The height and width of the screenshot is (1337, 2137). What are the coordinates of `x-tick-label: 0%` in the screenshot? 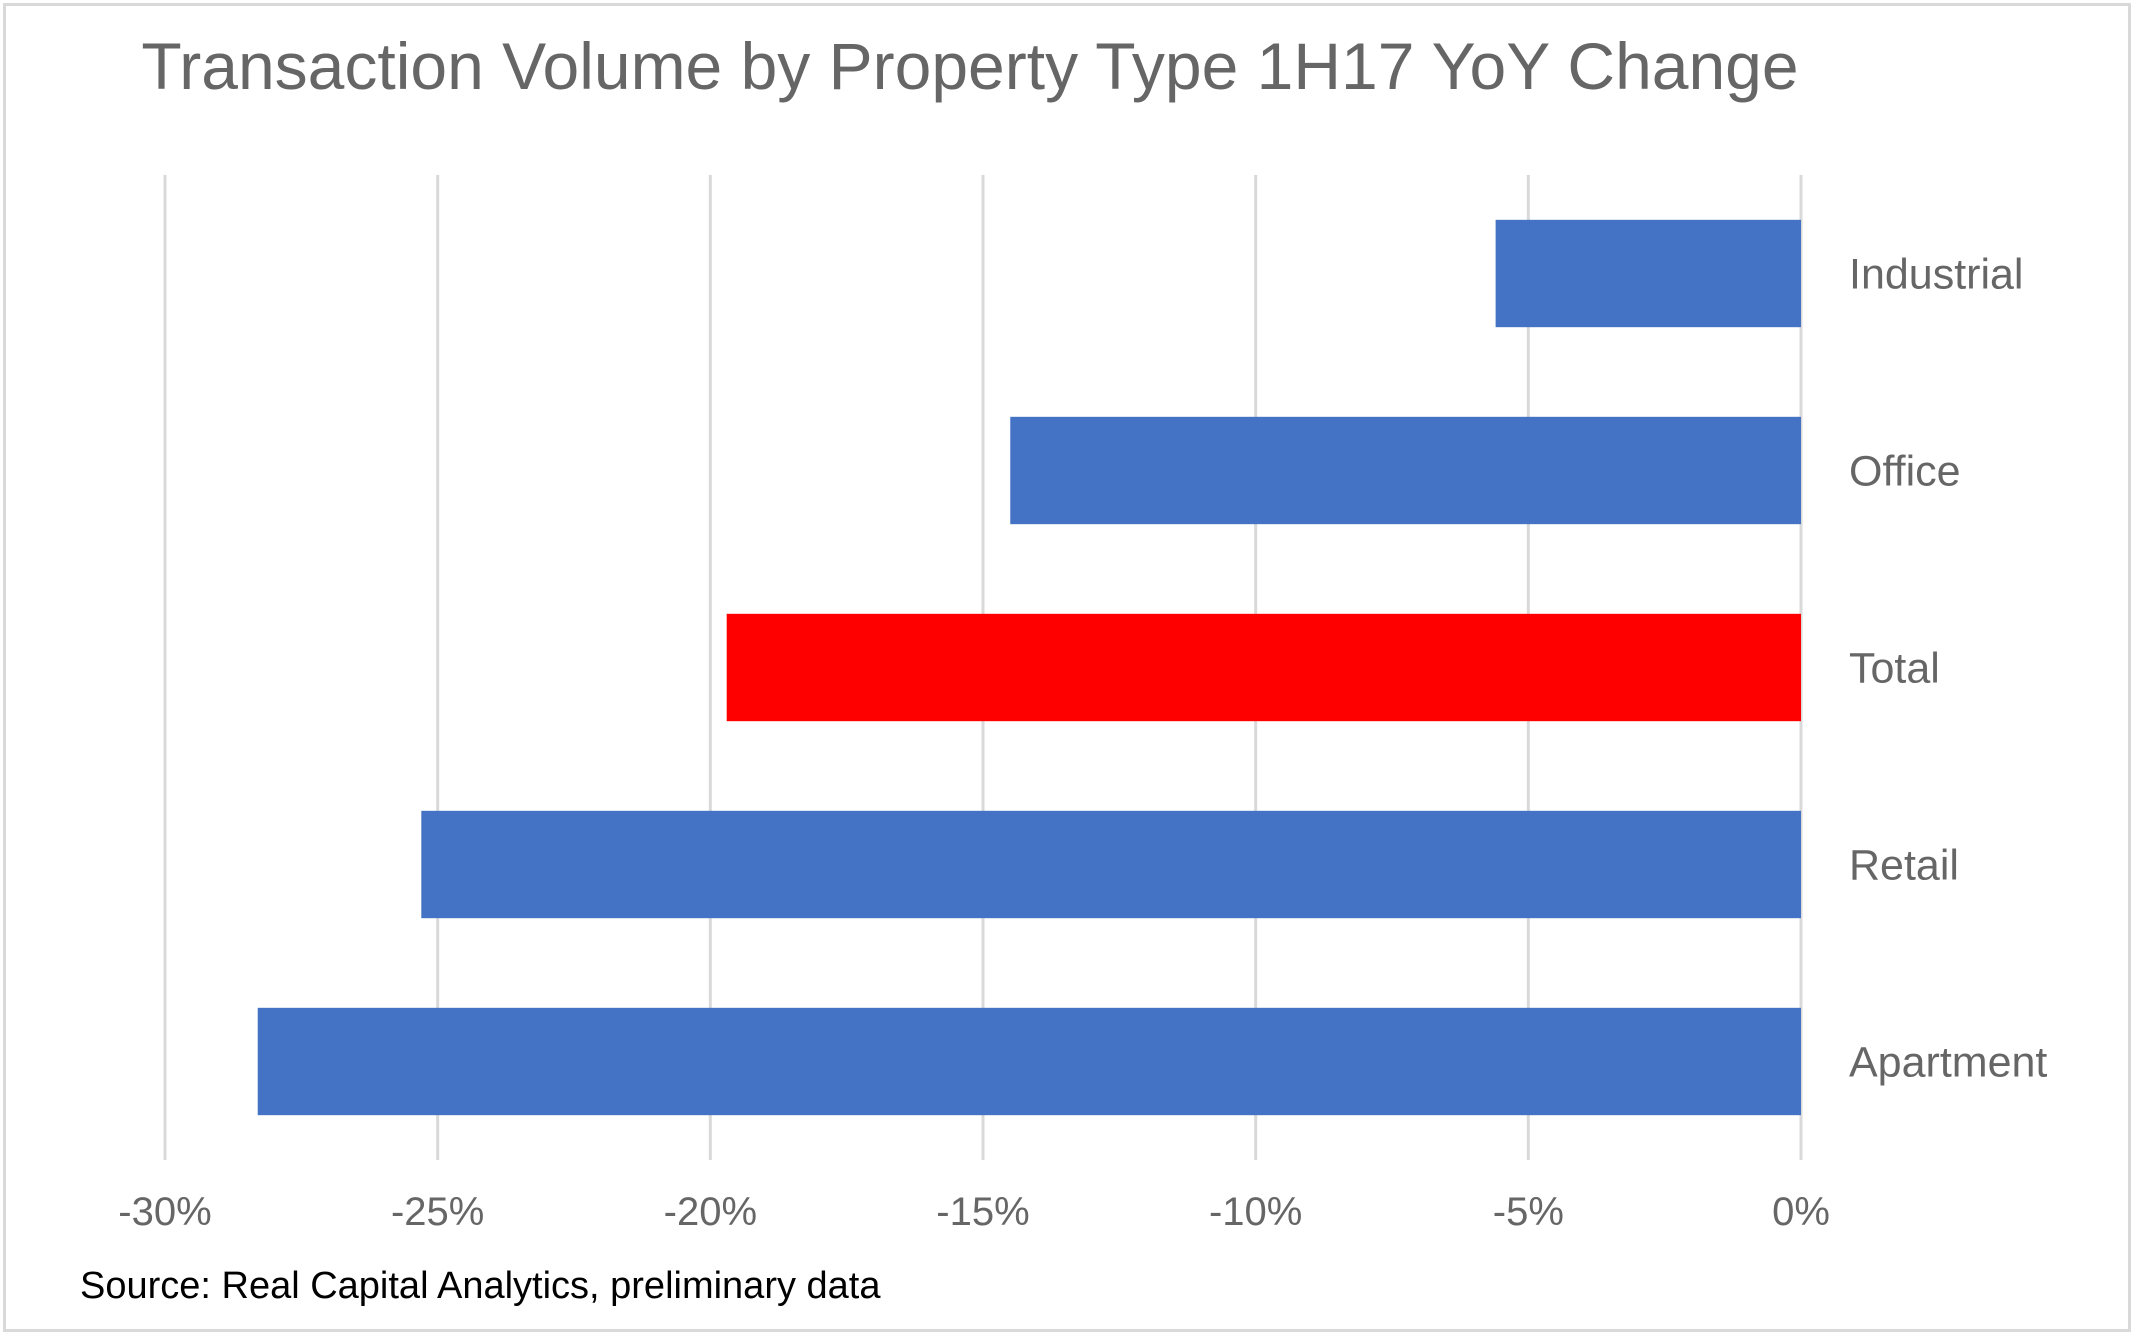 It's located at (1801, 1212).